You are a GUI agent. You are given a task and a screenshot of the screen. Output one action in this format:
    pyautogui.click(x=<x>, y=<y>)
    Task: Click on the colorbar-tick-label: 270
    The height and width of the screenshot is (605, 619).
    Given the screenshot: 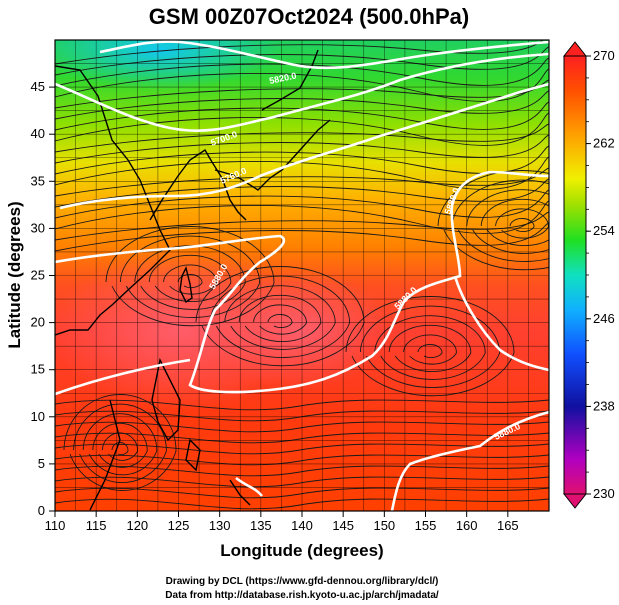 What is the action you would take?
    pyautogui.click(x=604, y=55)
    